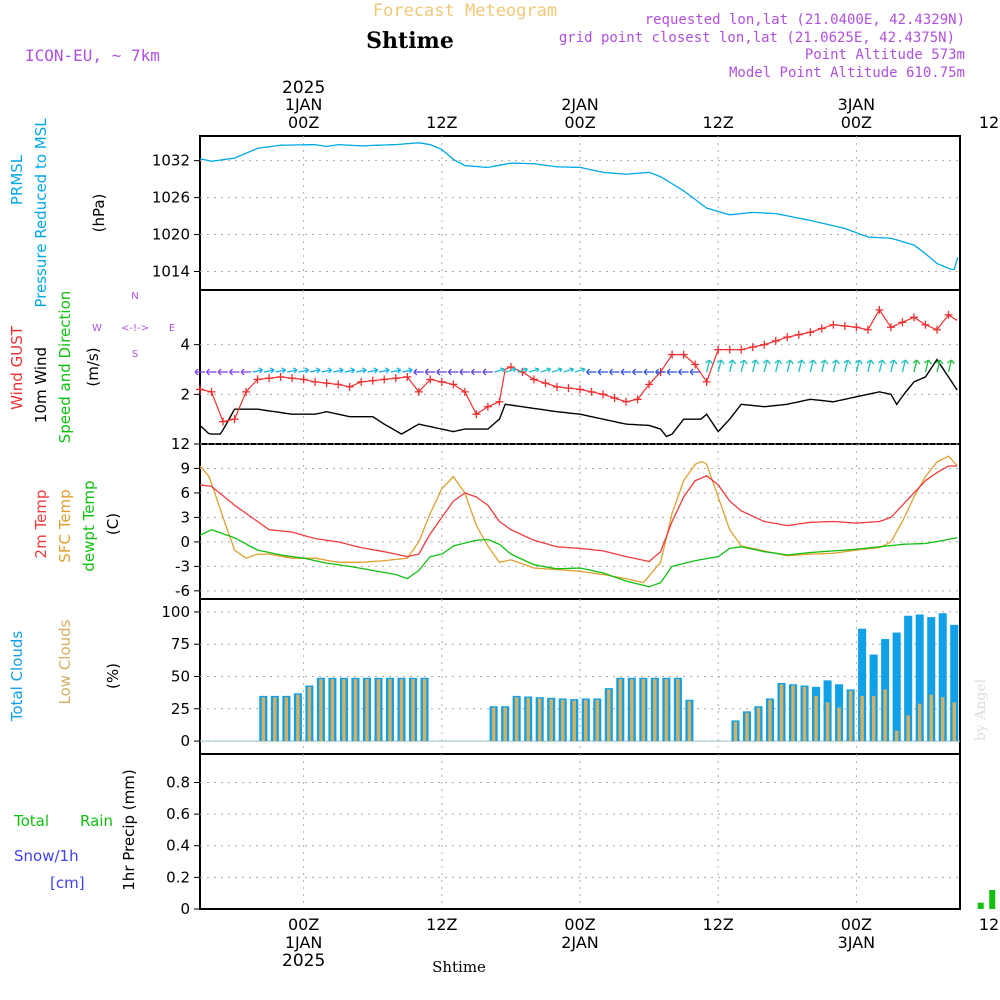 The image size is (1000, 1000). What do you see at coordinates (304, 104) in the screenshot?
I see `top-date: 1JAN` at bounding box center [304, 104].